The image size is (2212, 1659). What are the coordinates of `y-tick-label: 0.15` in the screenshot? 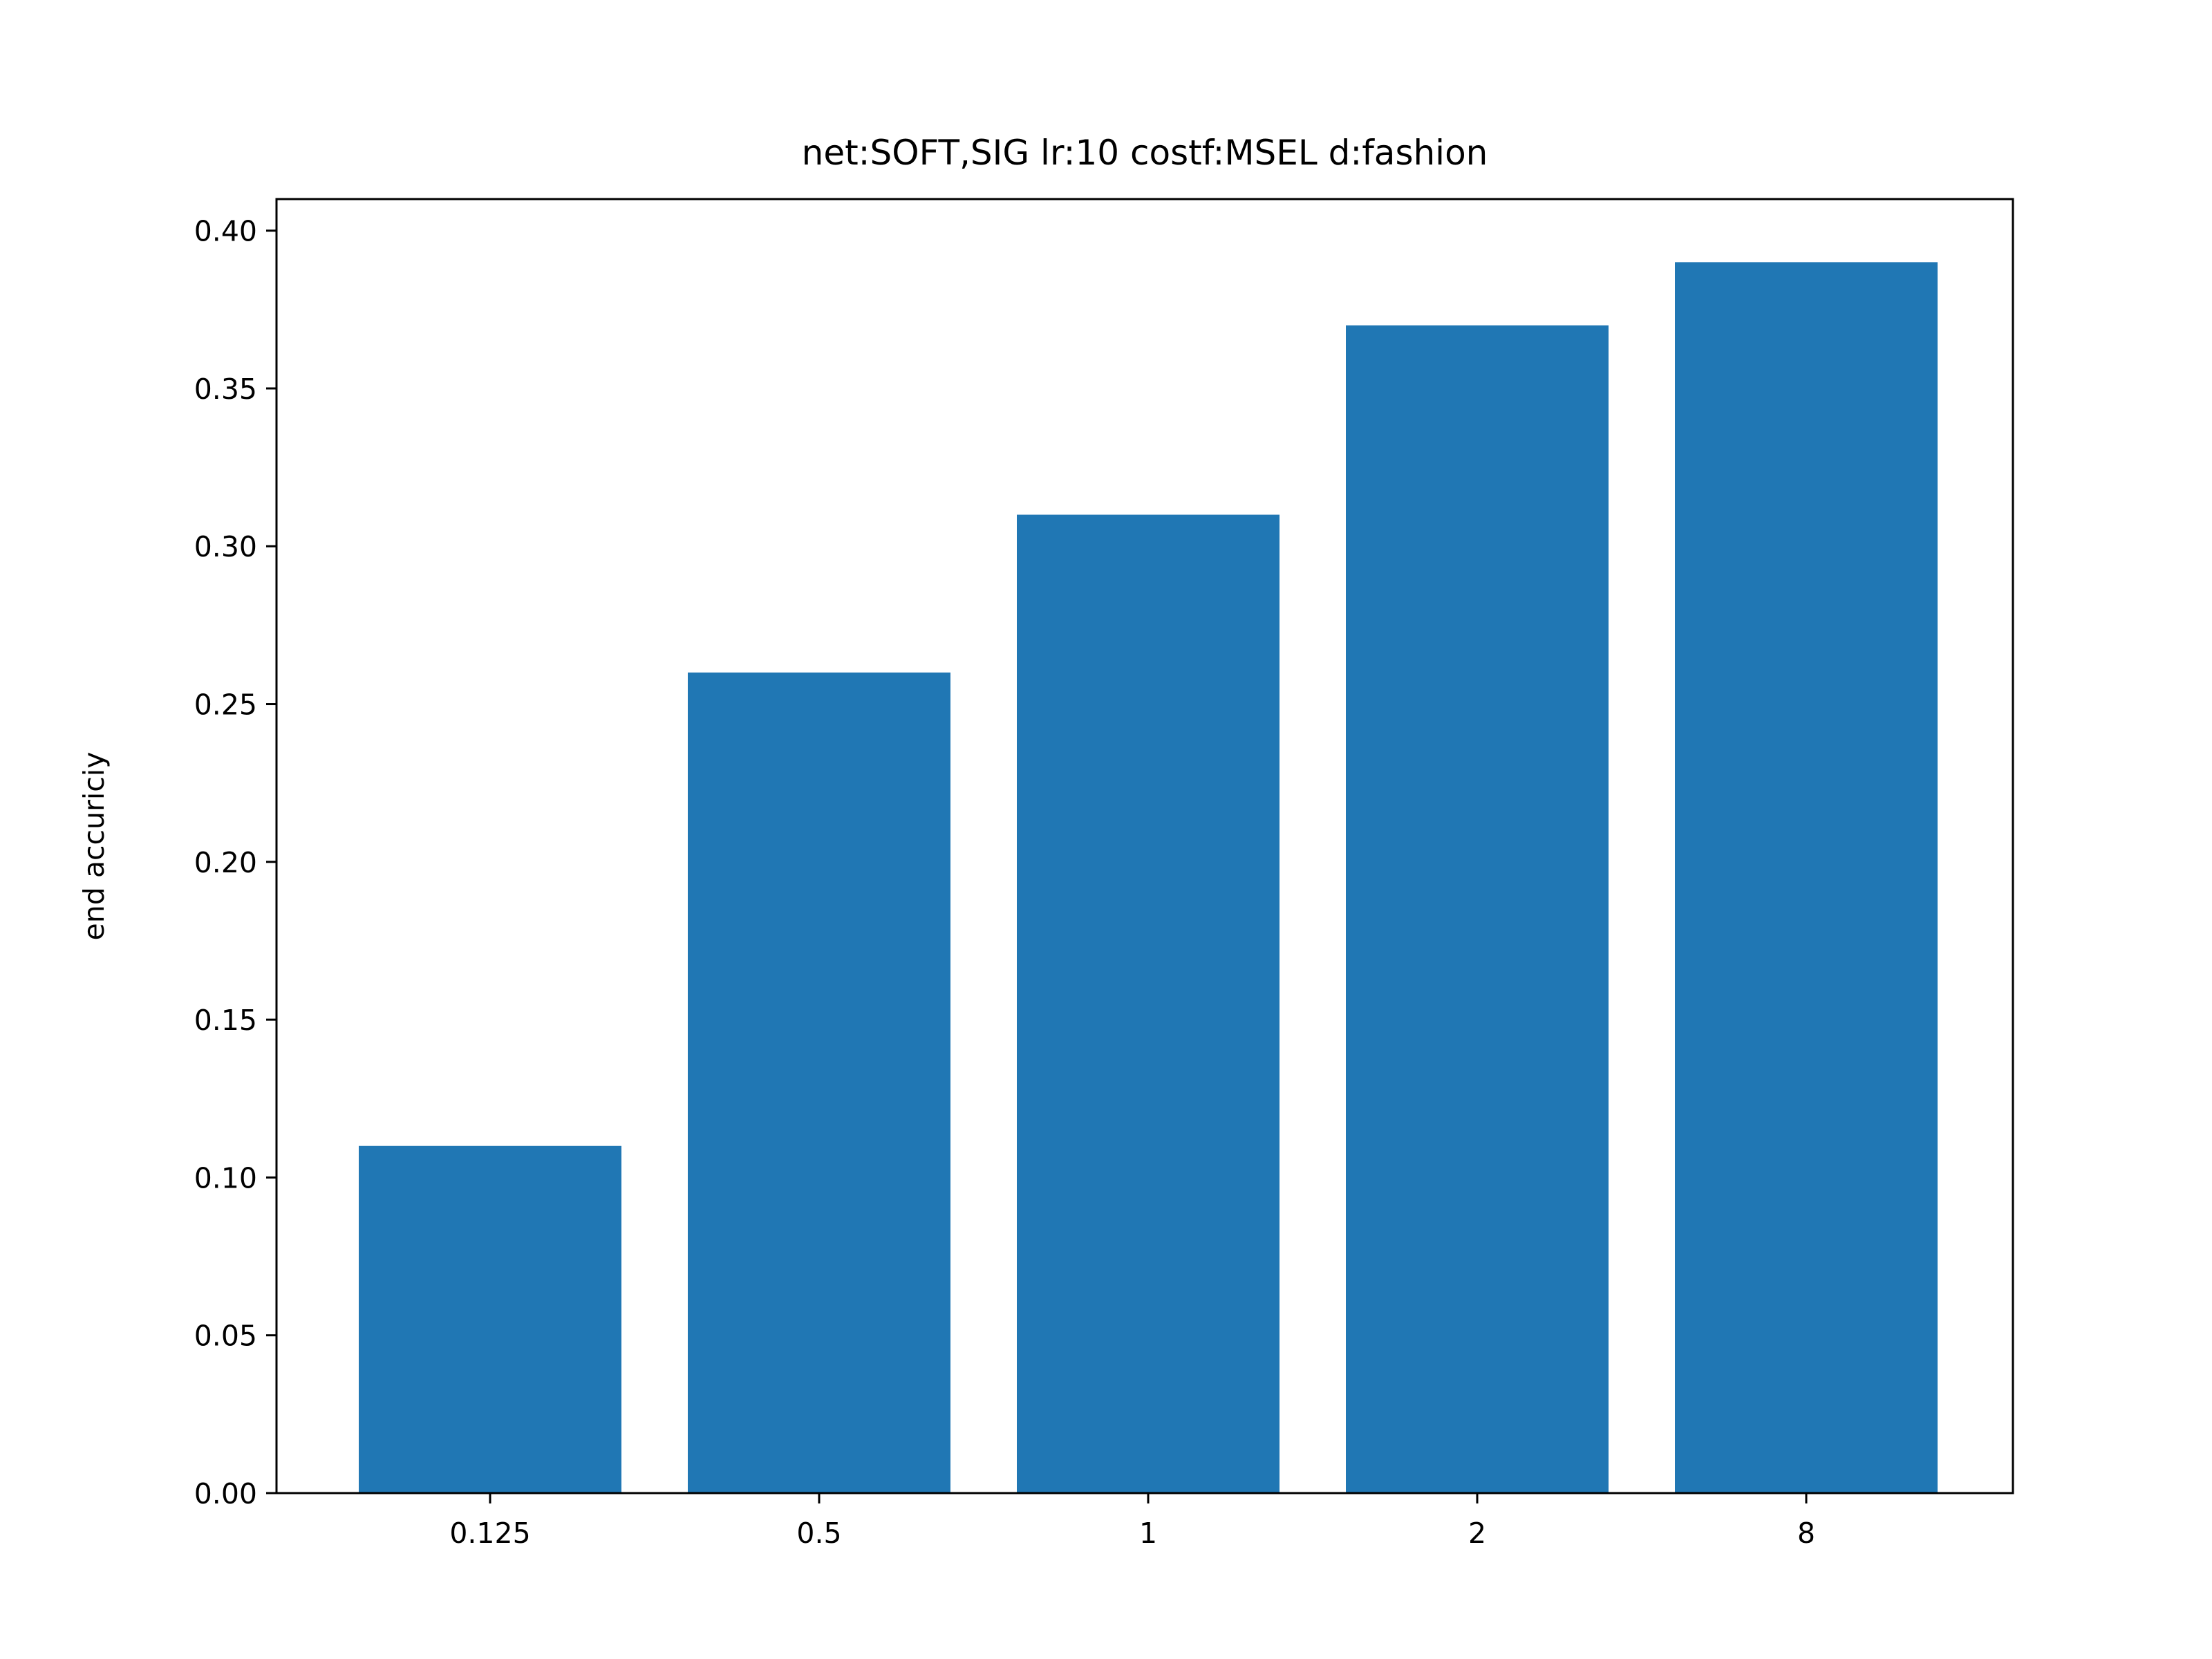 It's located at (225, 1020).